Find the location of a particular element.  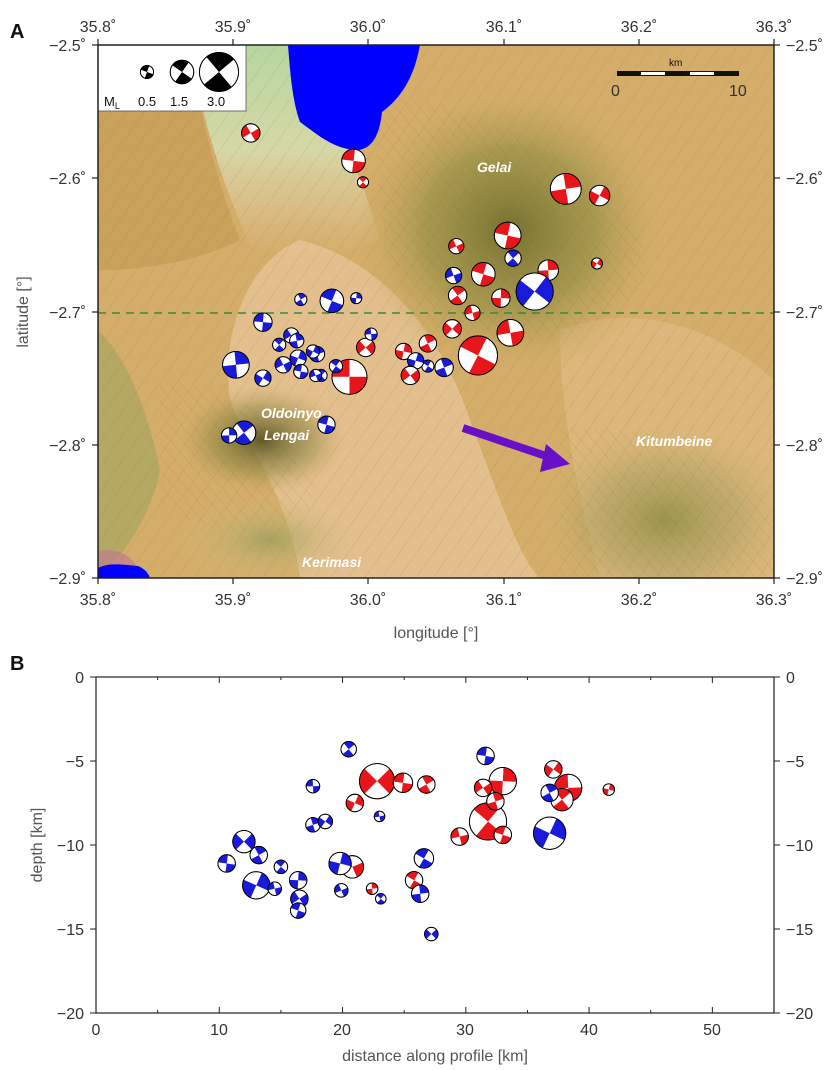

map-bottom-tick-0: 35.8˚ is located at coordinates (98, 600).